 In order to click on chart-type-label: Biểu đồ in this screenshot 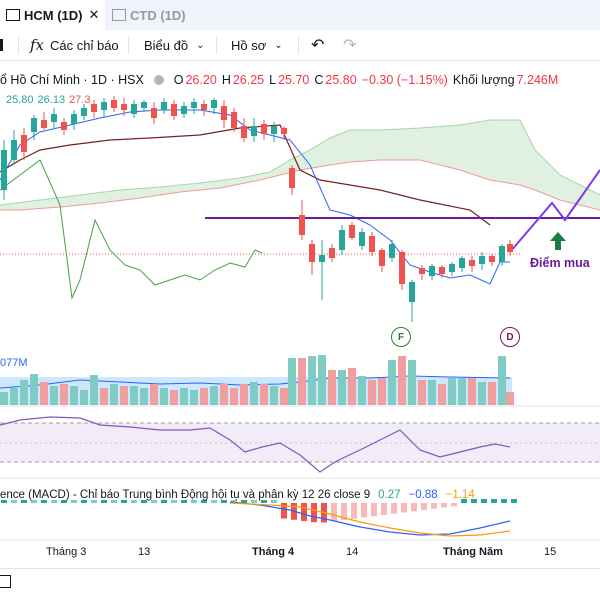, I will do `click(166, 45)`.